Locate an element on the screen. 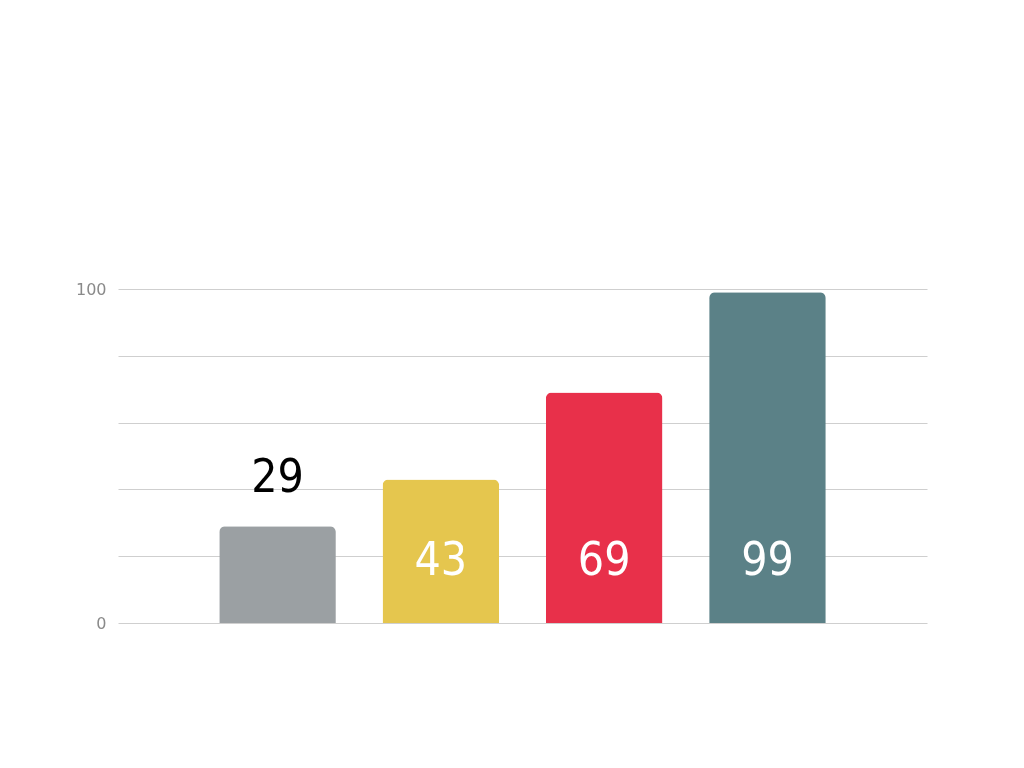 This screenshot has height=768, width=1024. y-tick-label: 100 is located at coordinates (91, 289).